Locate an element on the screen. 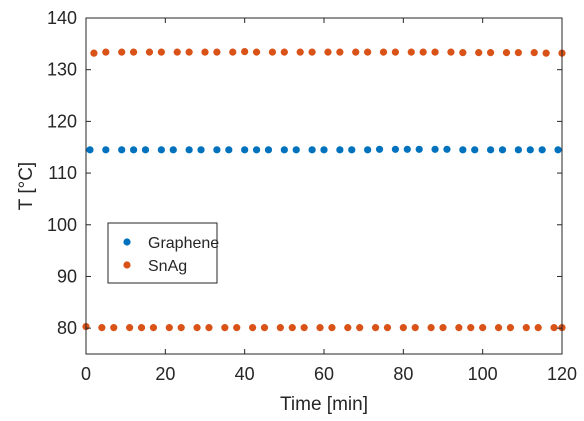  x-tick-label: 20 is located at coordinates (165, 374).